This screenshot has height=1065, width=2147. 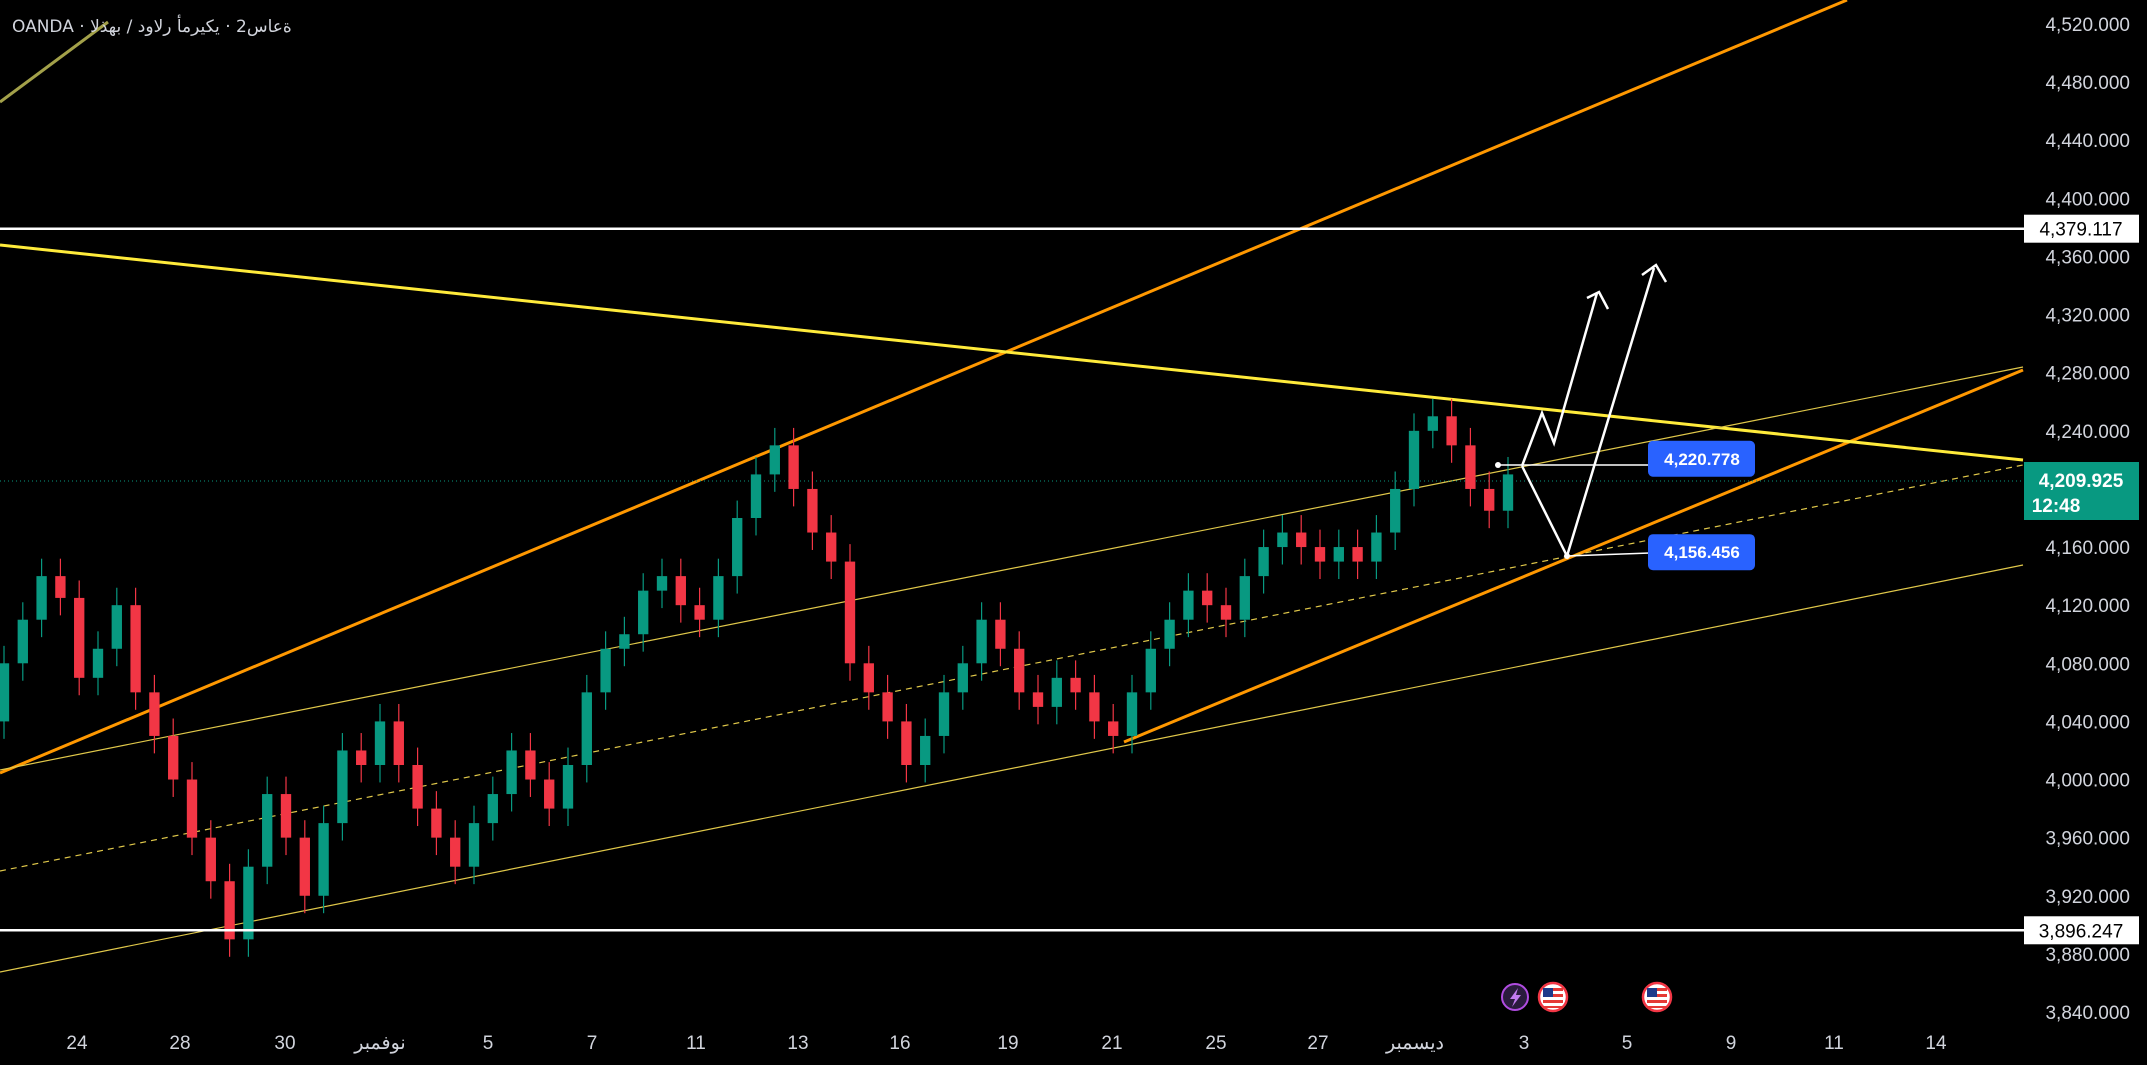 I want to click on projection-drawing, so click(x=1581, y=411).